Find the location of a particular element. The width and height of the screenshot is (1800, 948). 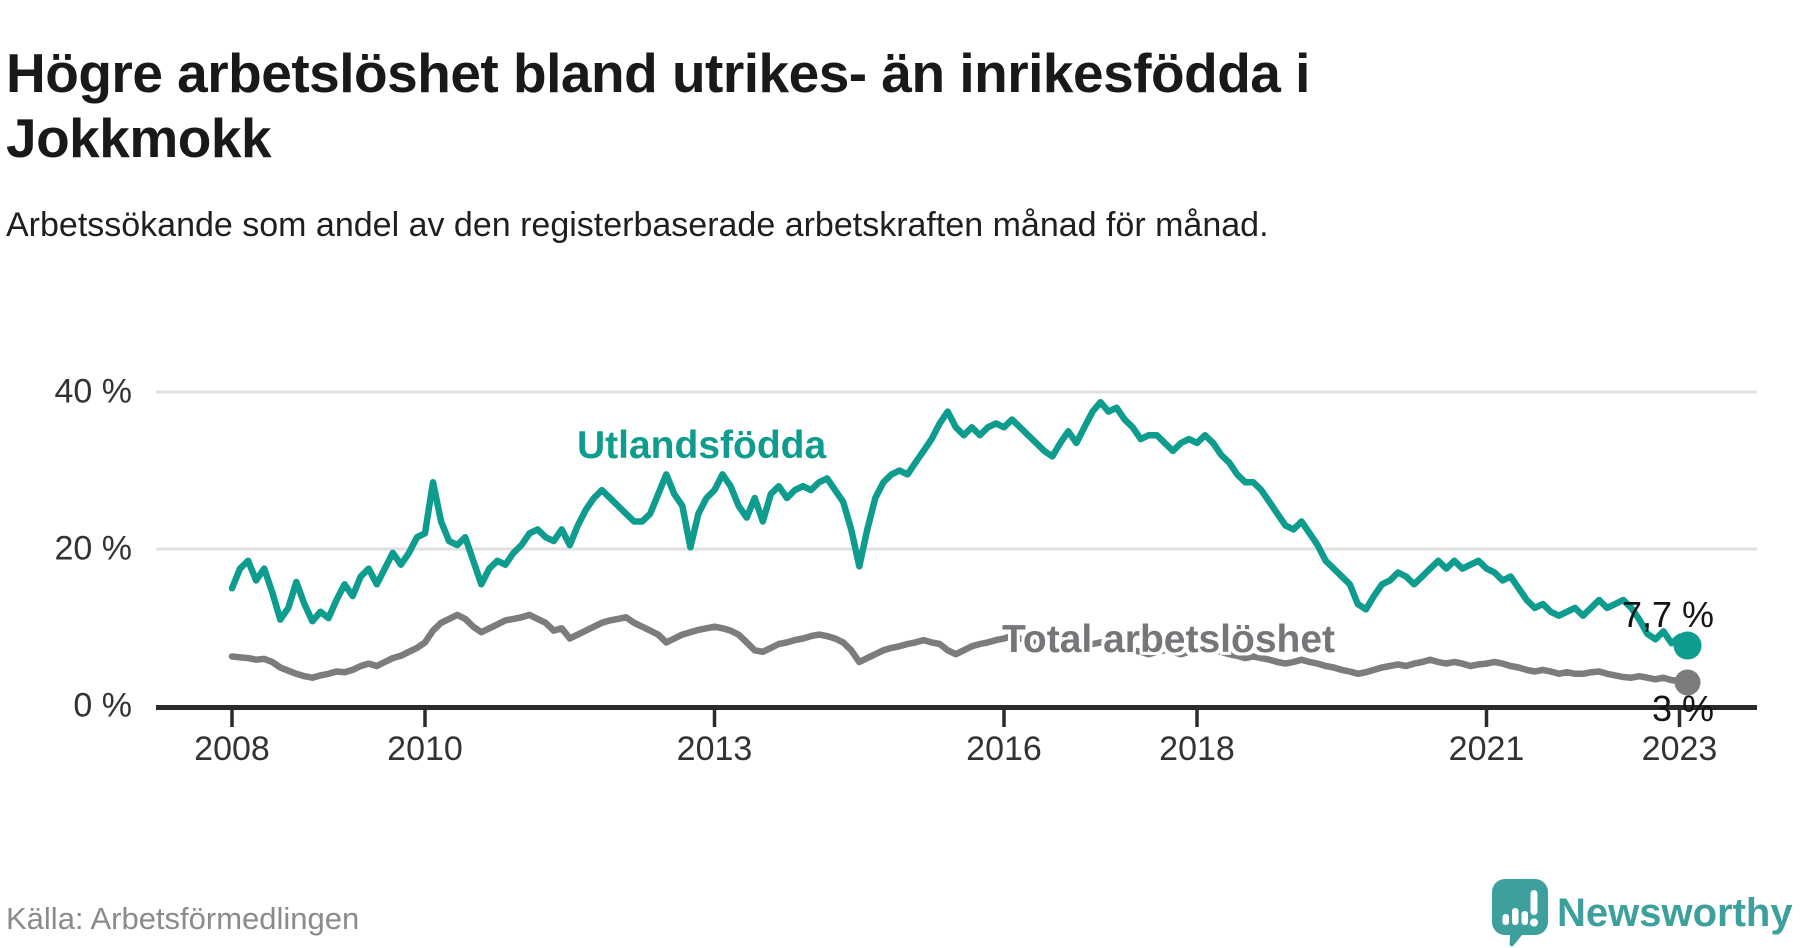

speech-bubble-shape is located at coordinates (1520, 913).